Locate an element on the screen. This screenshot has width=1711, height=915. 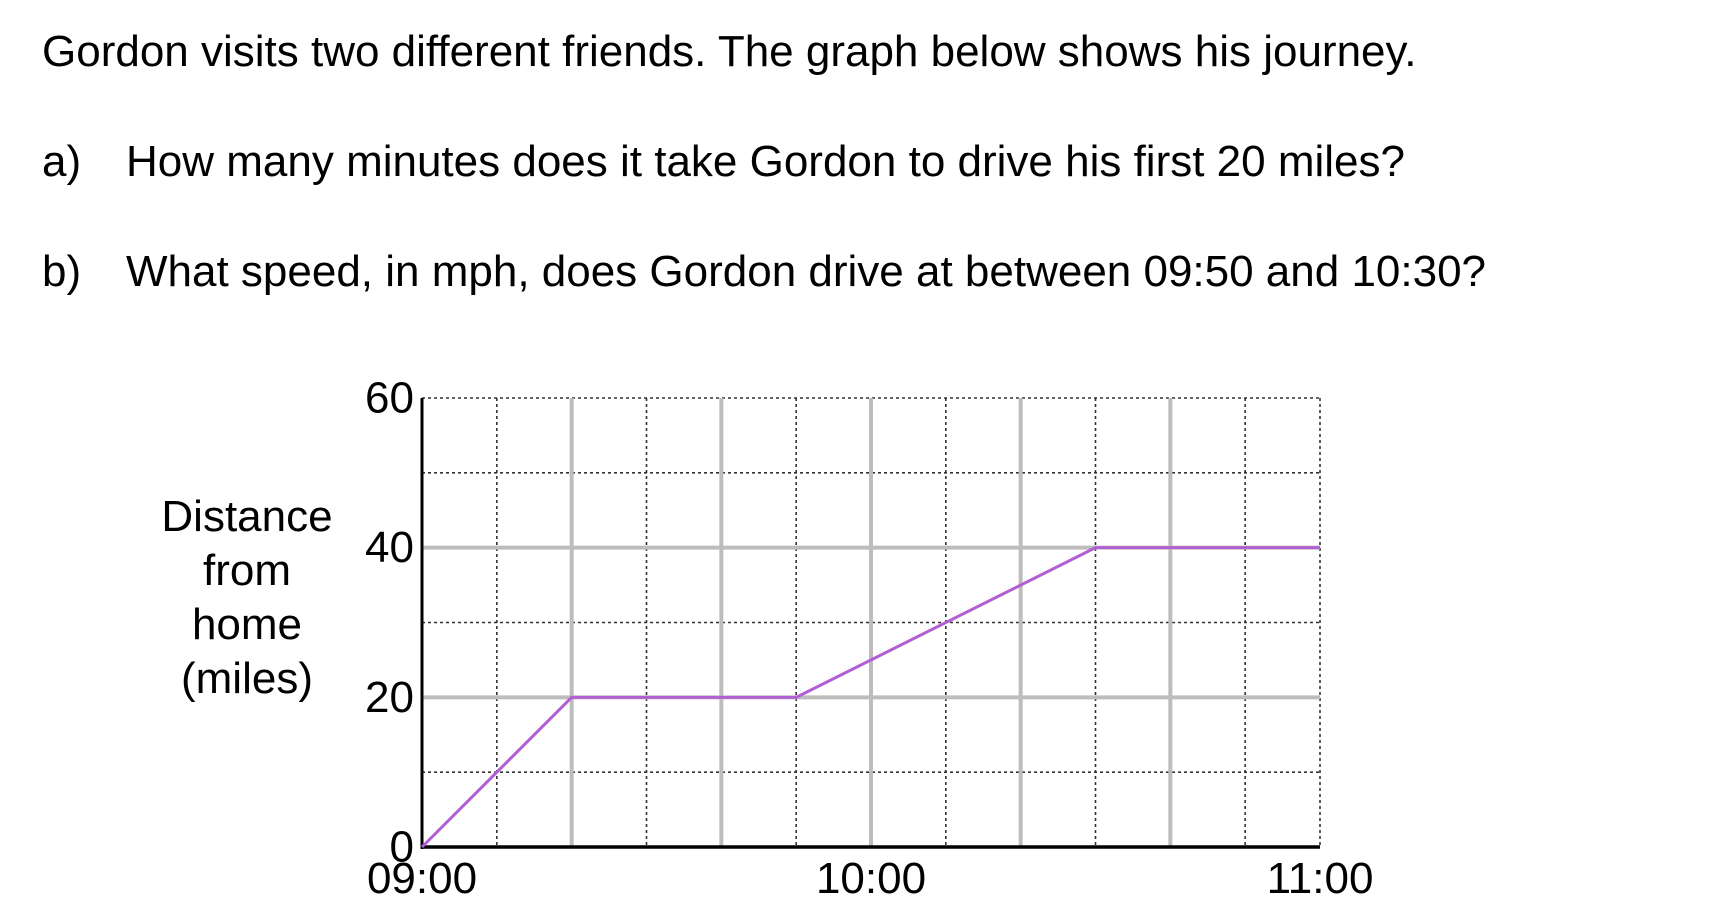
y-tick-label: 40 is located at coordinates (389, 547).